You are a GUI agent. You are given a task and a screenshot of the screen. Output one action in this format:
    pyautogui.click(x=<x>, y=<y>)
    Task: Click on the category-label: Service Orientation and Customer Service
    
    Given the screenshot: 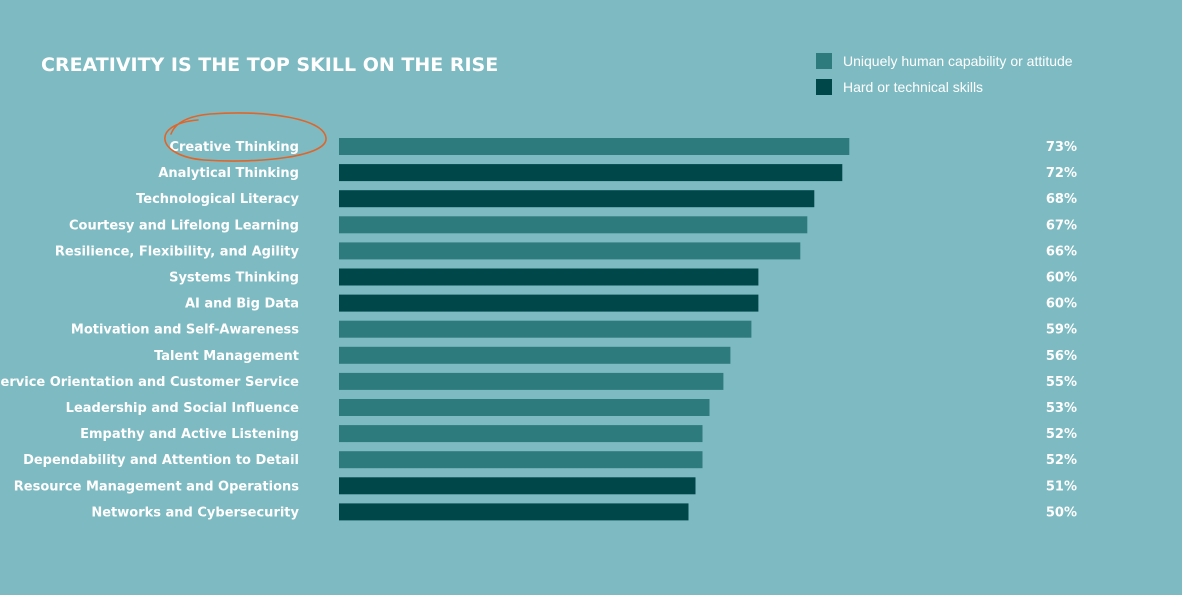 What is the action you would take?
    pyautogui.click(x=149, y=382)
    